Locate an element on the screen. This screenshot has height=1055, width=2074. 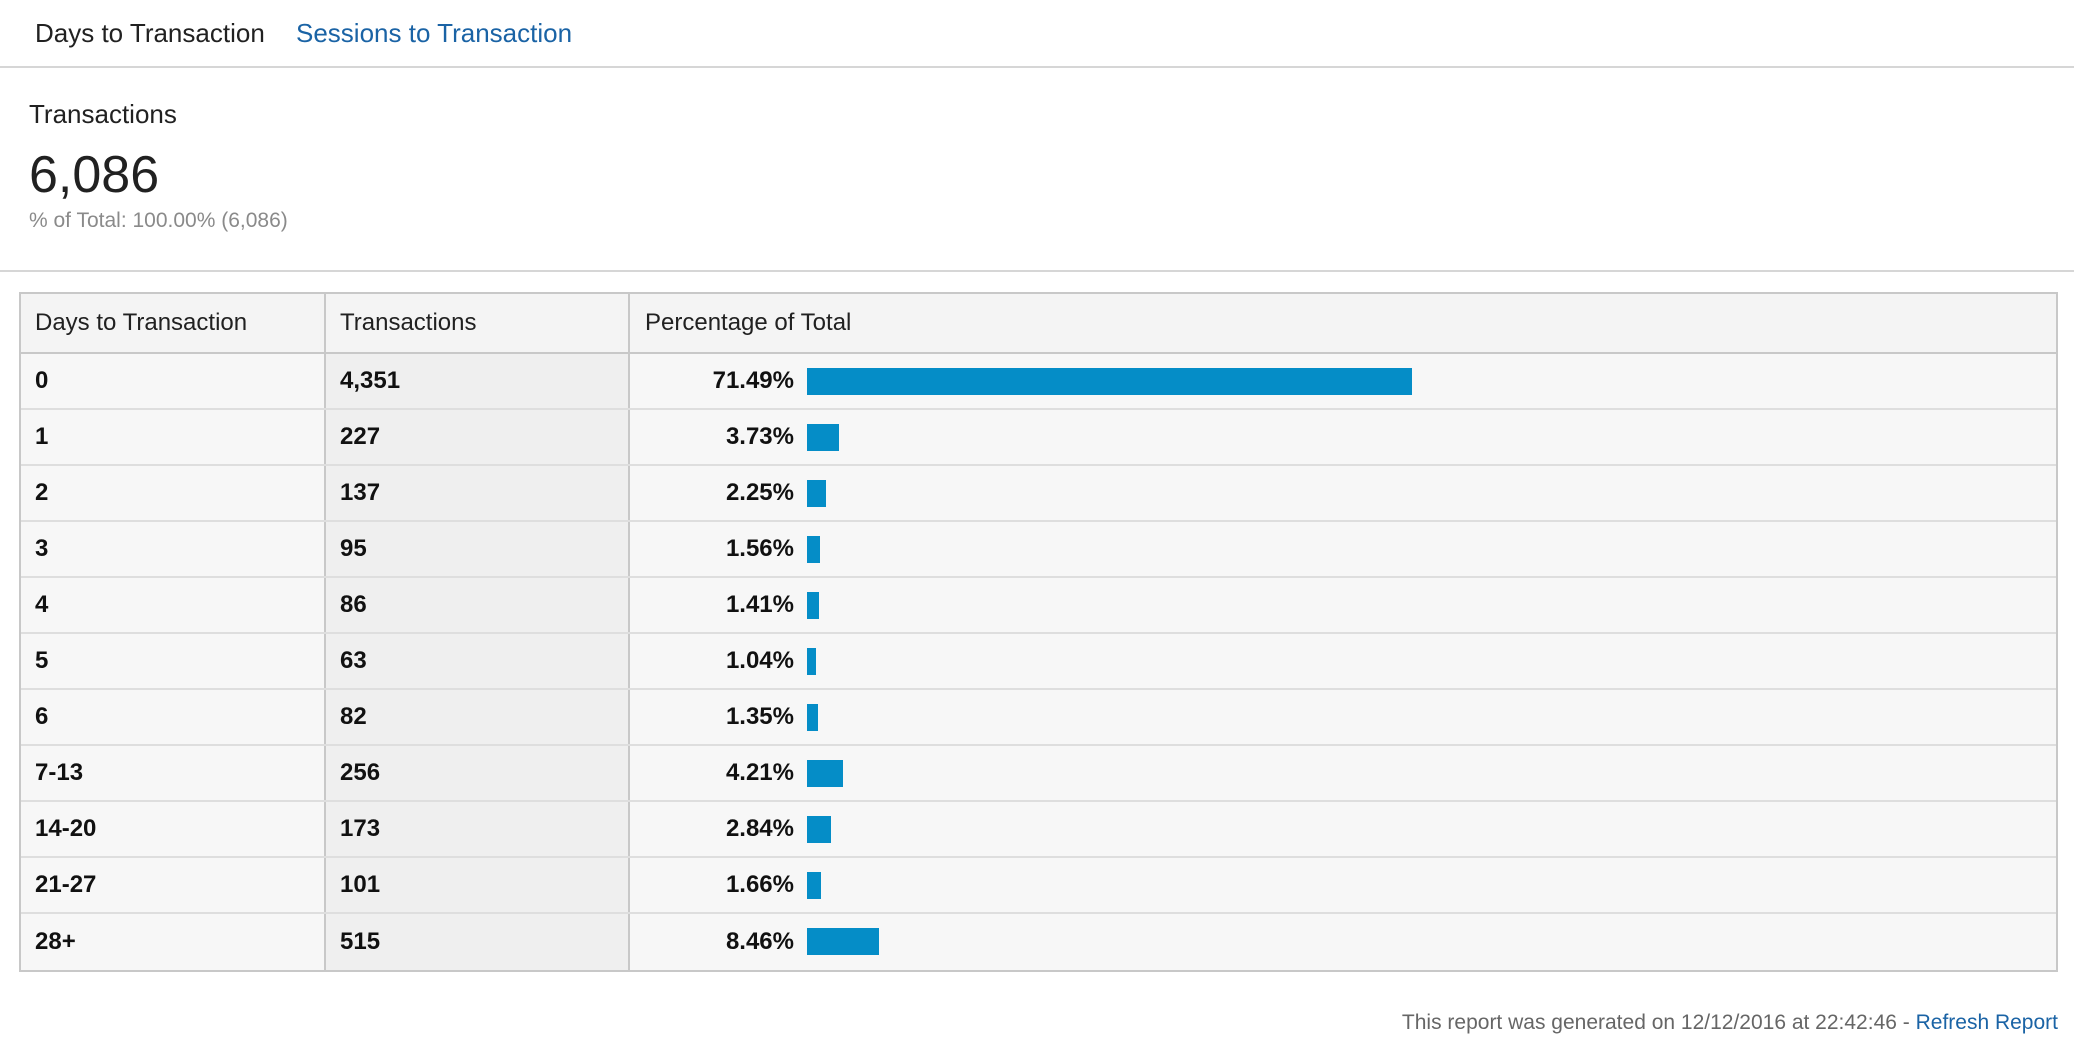
table-row: 3 95 1.56% is located at coordinates (1038, 550).